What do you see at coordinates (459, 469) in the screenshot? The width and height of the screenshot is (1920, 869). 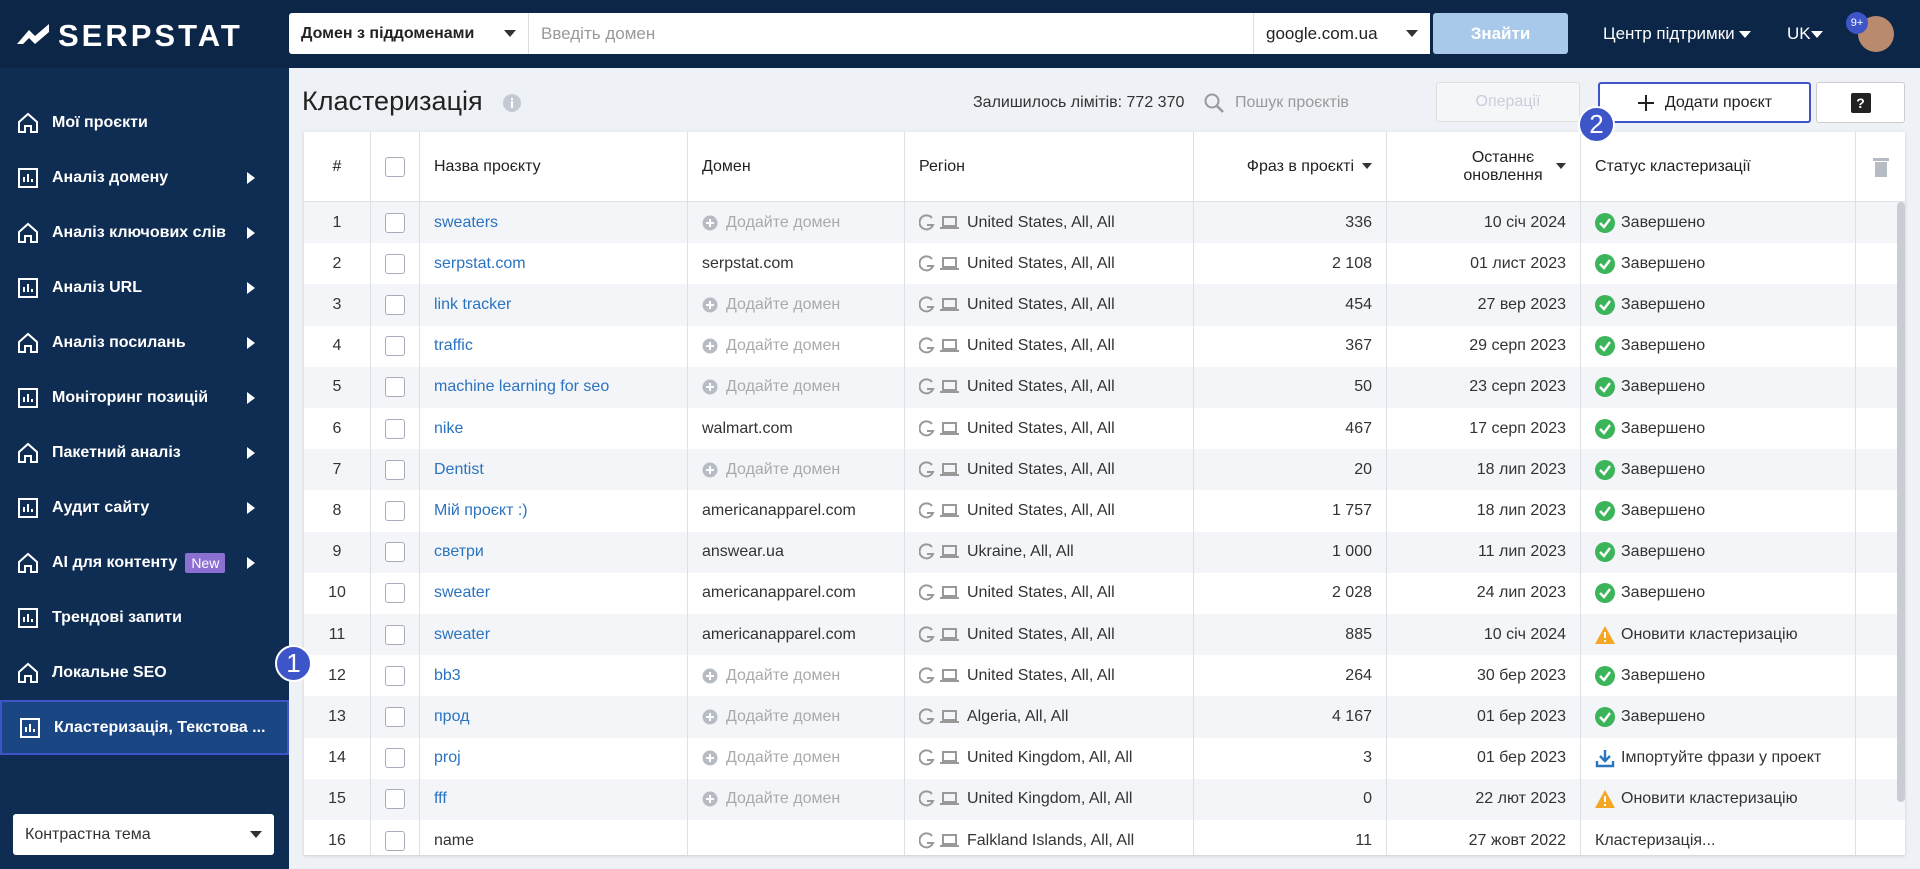 I see `project-name: Dentist` at bounding box center [459, 469].